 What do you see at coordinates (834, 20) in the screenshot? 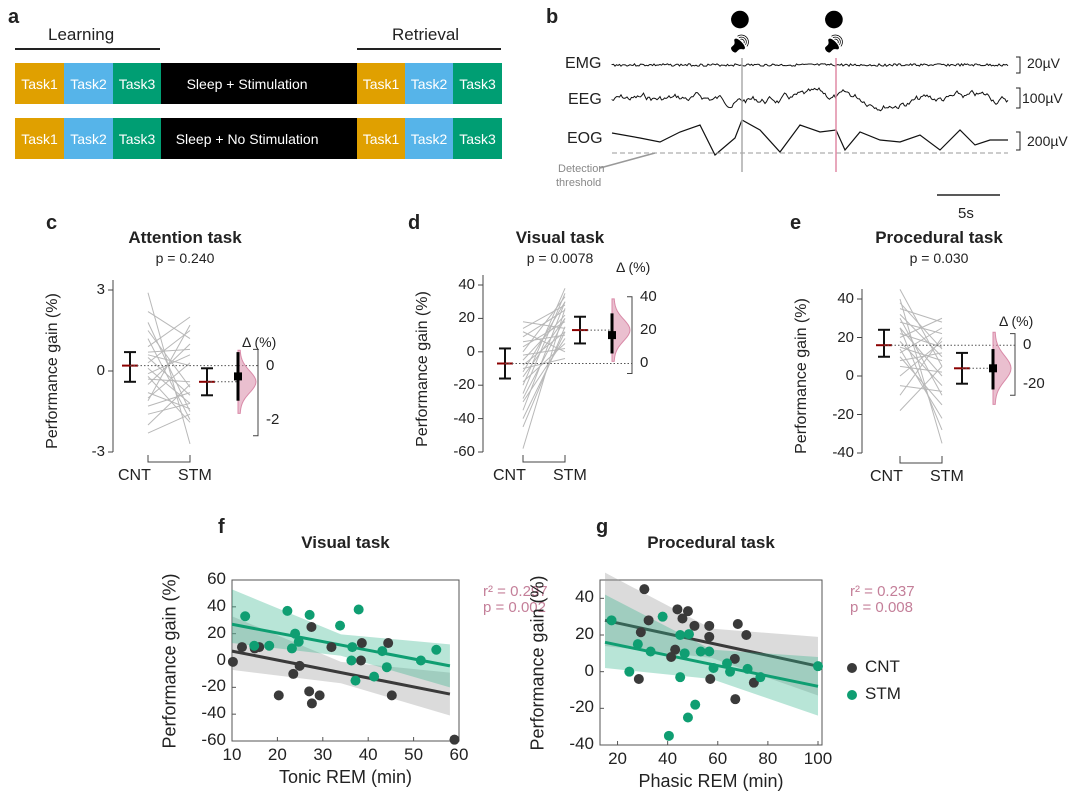
I see `speaker-muted-icon: 🔇` at bounding box center [834, 20].